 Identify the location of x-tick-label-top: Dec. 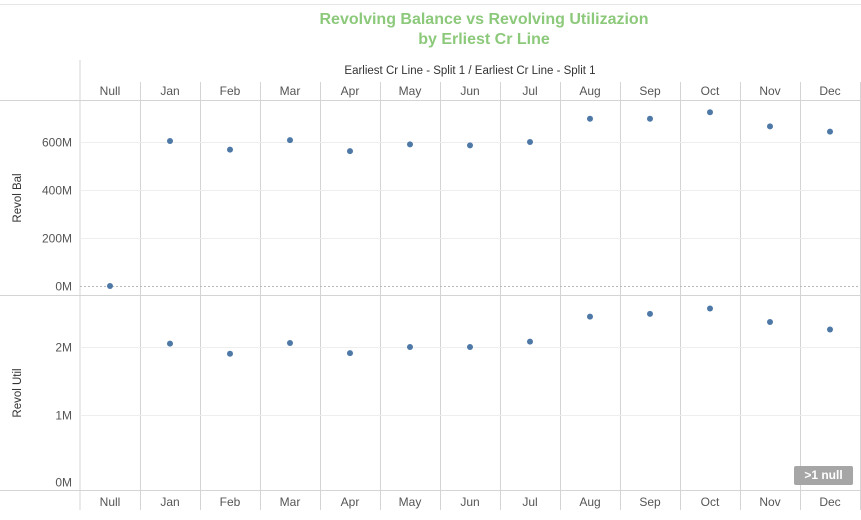
(829, 91).